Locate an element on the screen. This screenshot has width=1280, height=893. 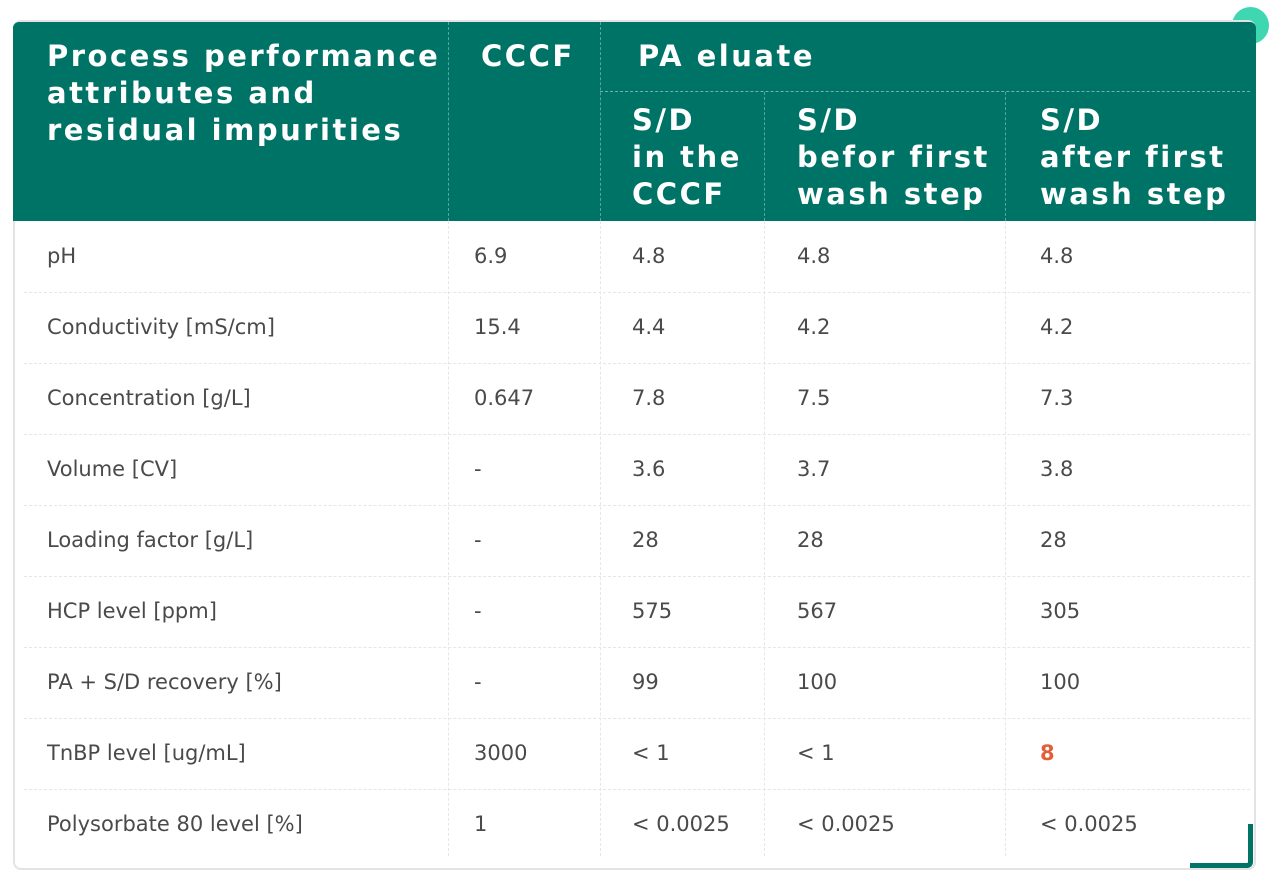
table-cell: PA + S/D recovery [%] is located at coordinates (164, 682).